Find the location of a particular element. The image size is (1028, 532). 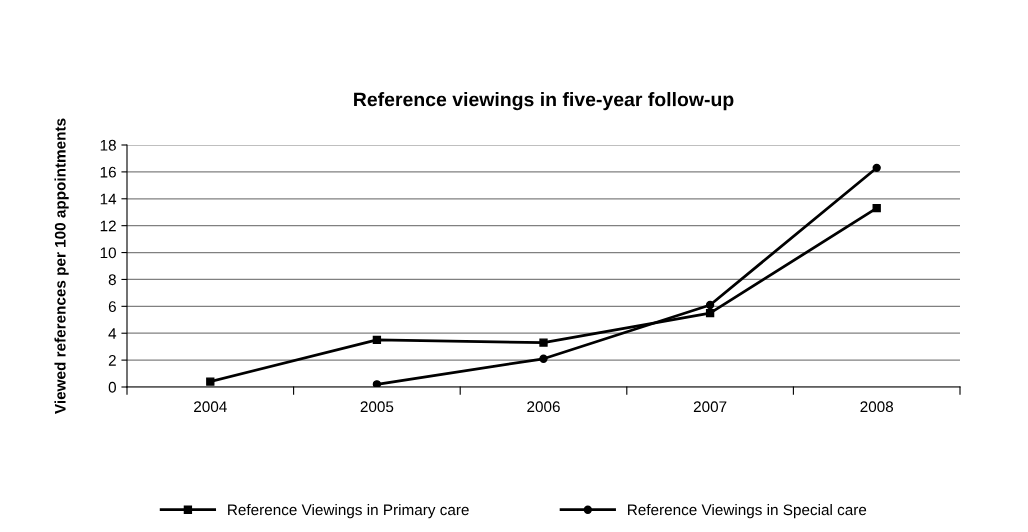

legend-label: Reference Viewings in Primary care is located at coordinates (348, 511).